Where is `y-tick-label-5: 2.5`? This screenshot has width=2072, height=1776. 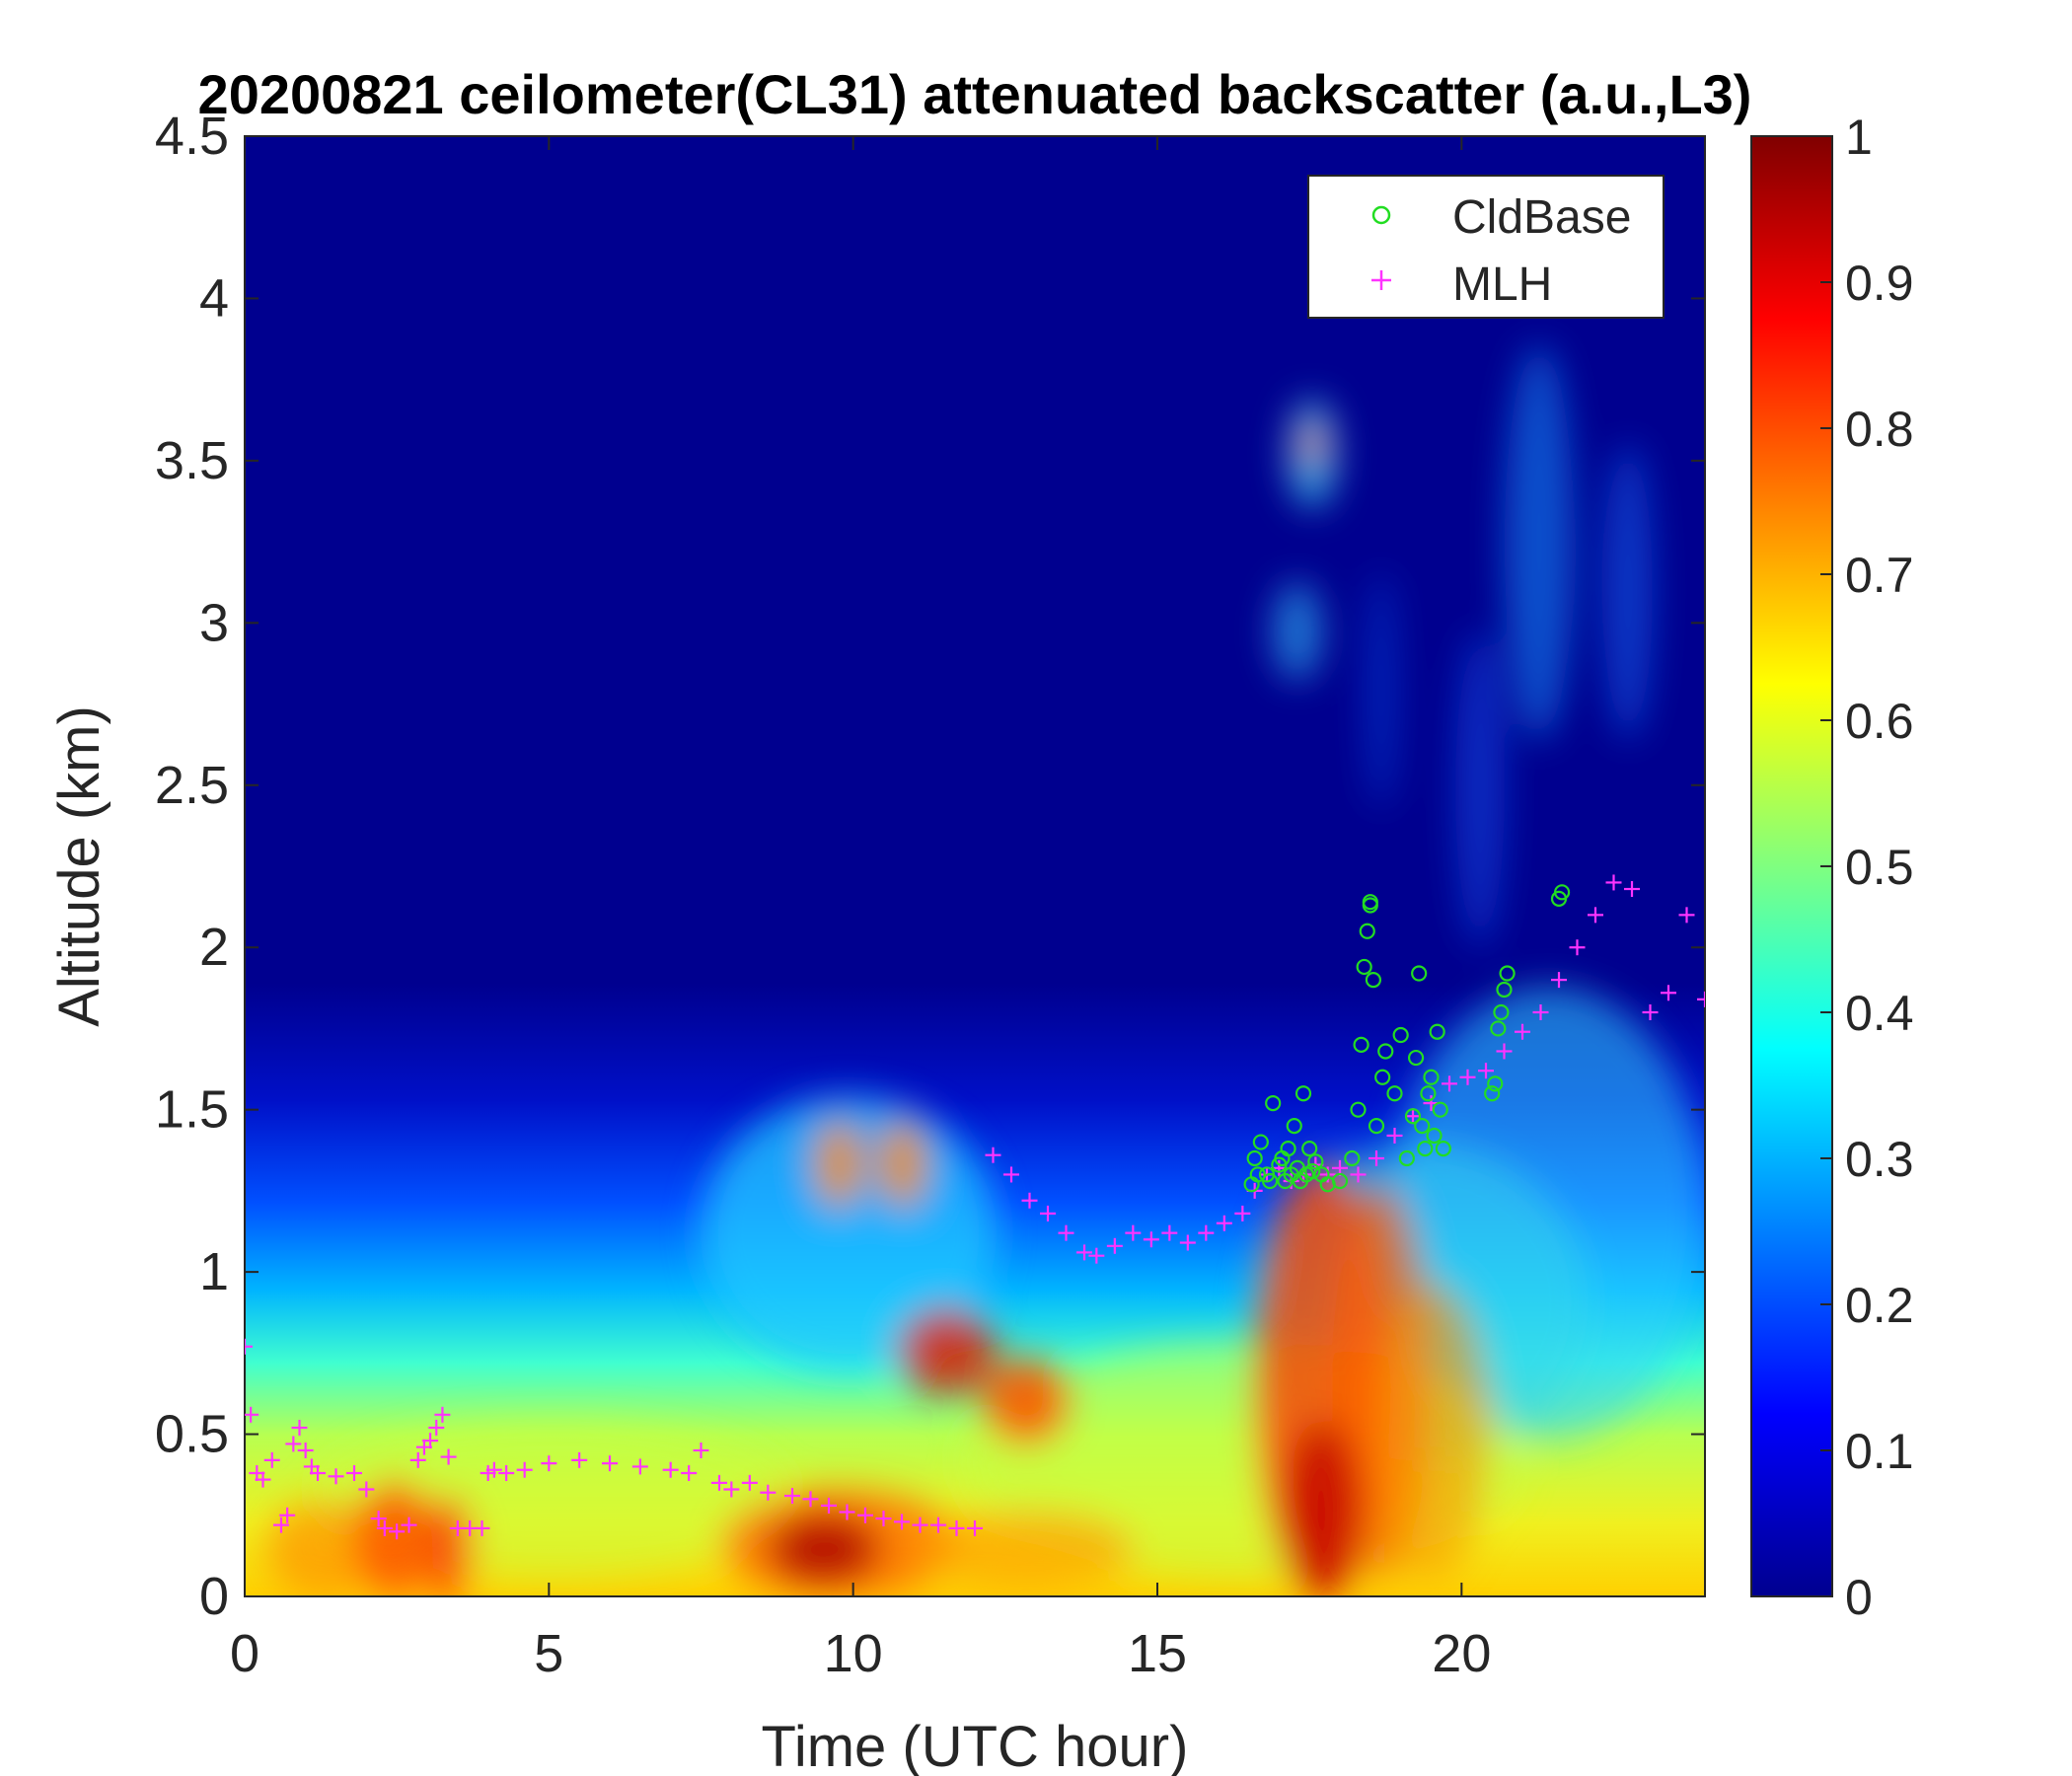
y-tick-label-5: 2.5 is located at coordinates (192, 785).